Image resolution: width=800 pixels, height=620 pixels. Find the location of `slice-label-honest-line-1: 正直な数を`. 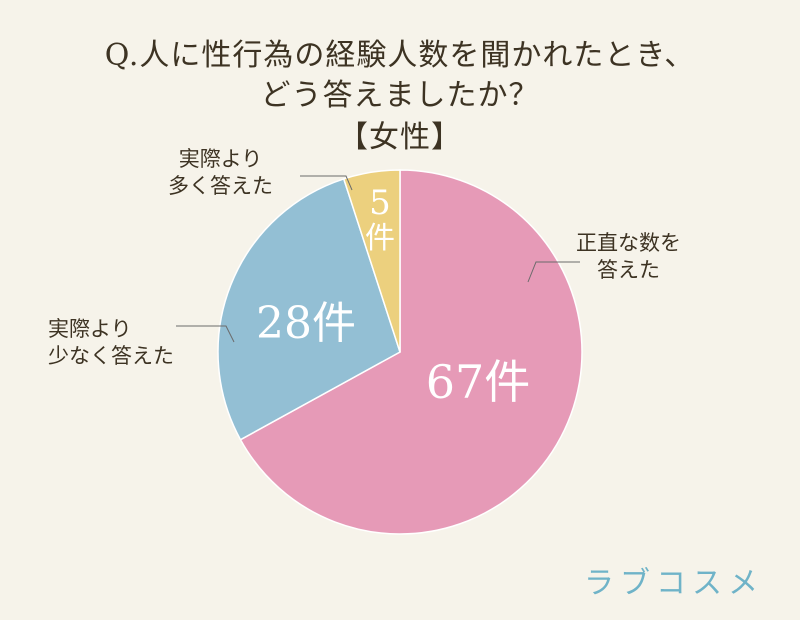

slice-label-honest-line-1: 正直な数を is located at coordinates (628, 243).